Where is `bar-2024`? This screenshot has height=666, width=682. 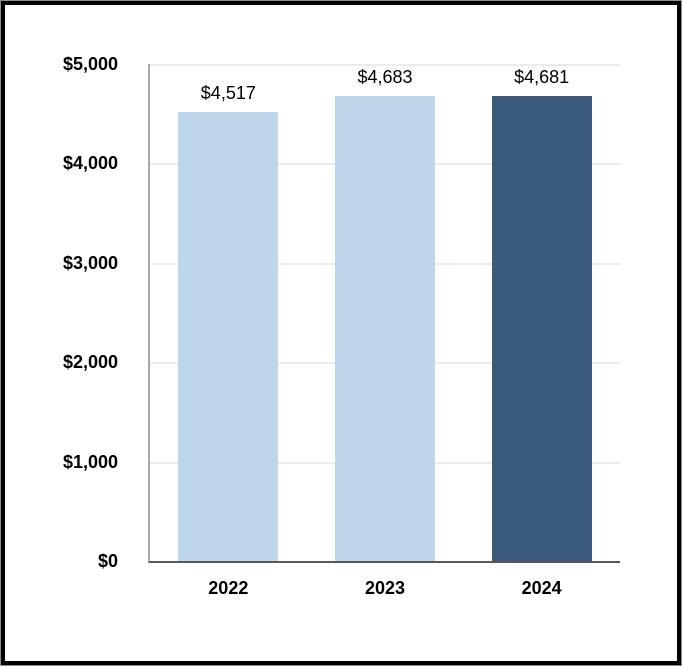 bar-2024 is located at coordinates (541, 328).